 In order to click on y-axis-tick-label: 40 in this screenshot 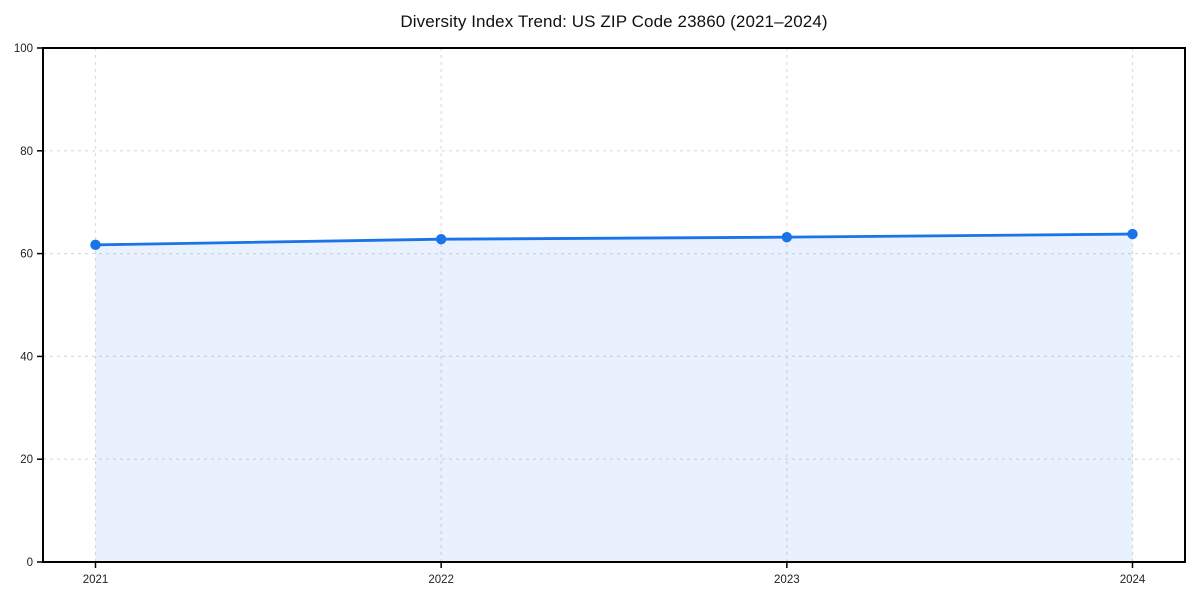, I will do `click(26, 357)`.